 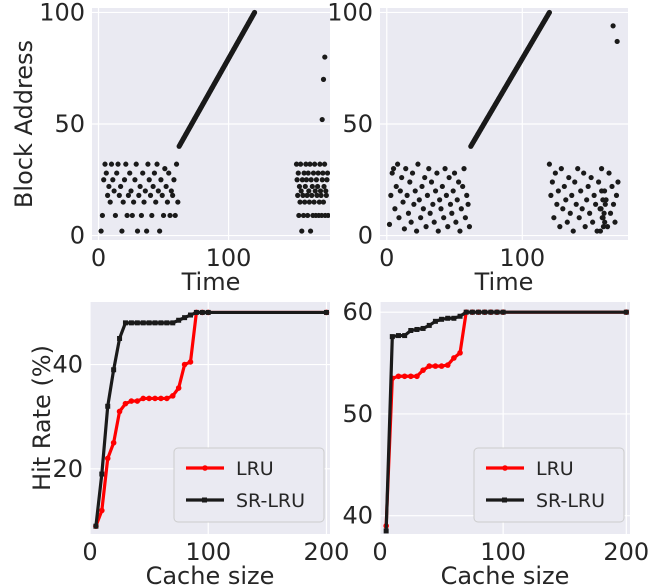 I want to click on y-tick-label: 0, so click(x=77, y=236).